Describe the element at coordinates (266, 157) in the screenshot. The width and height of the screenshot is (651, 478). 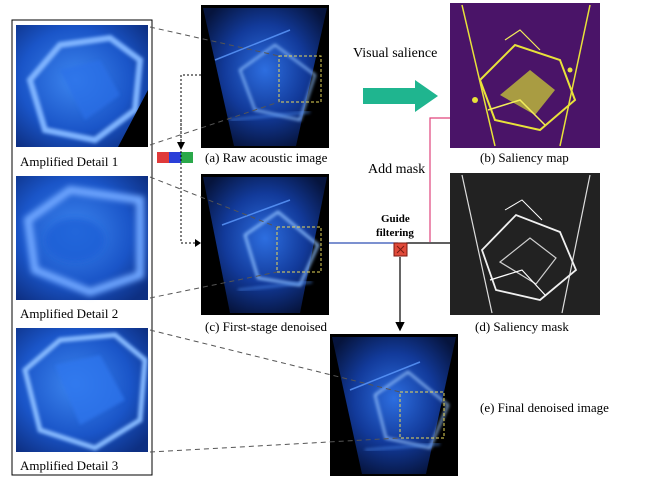
I see `raw-label: (a) Raw acoustic image` at that location.